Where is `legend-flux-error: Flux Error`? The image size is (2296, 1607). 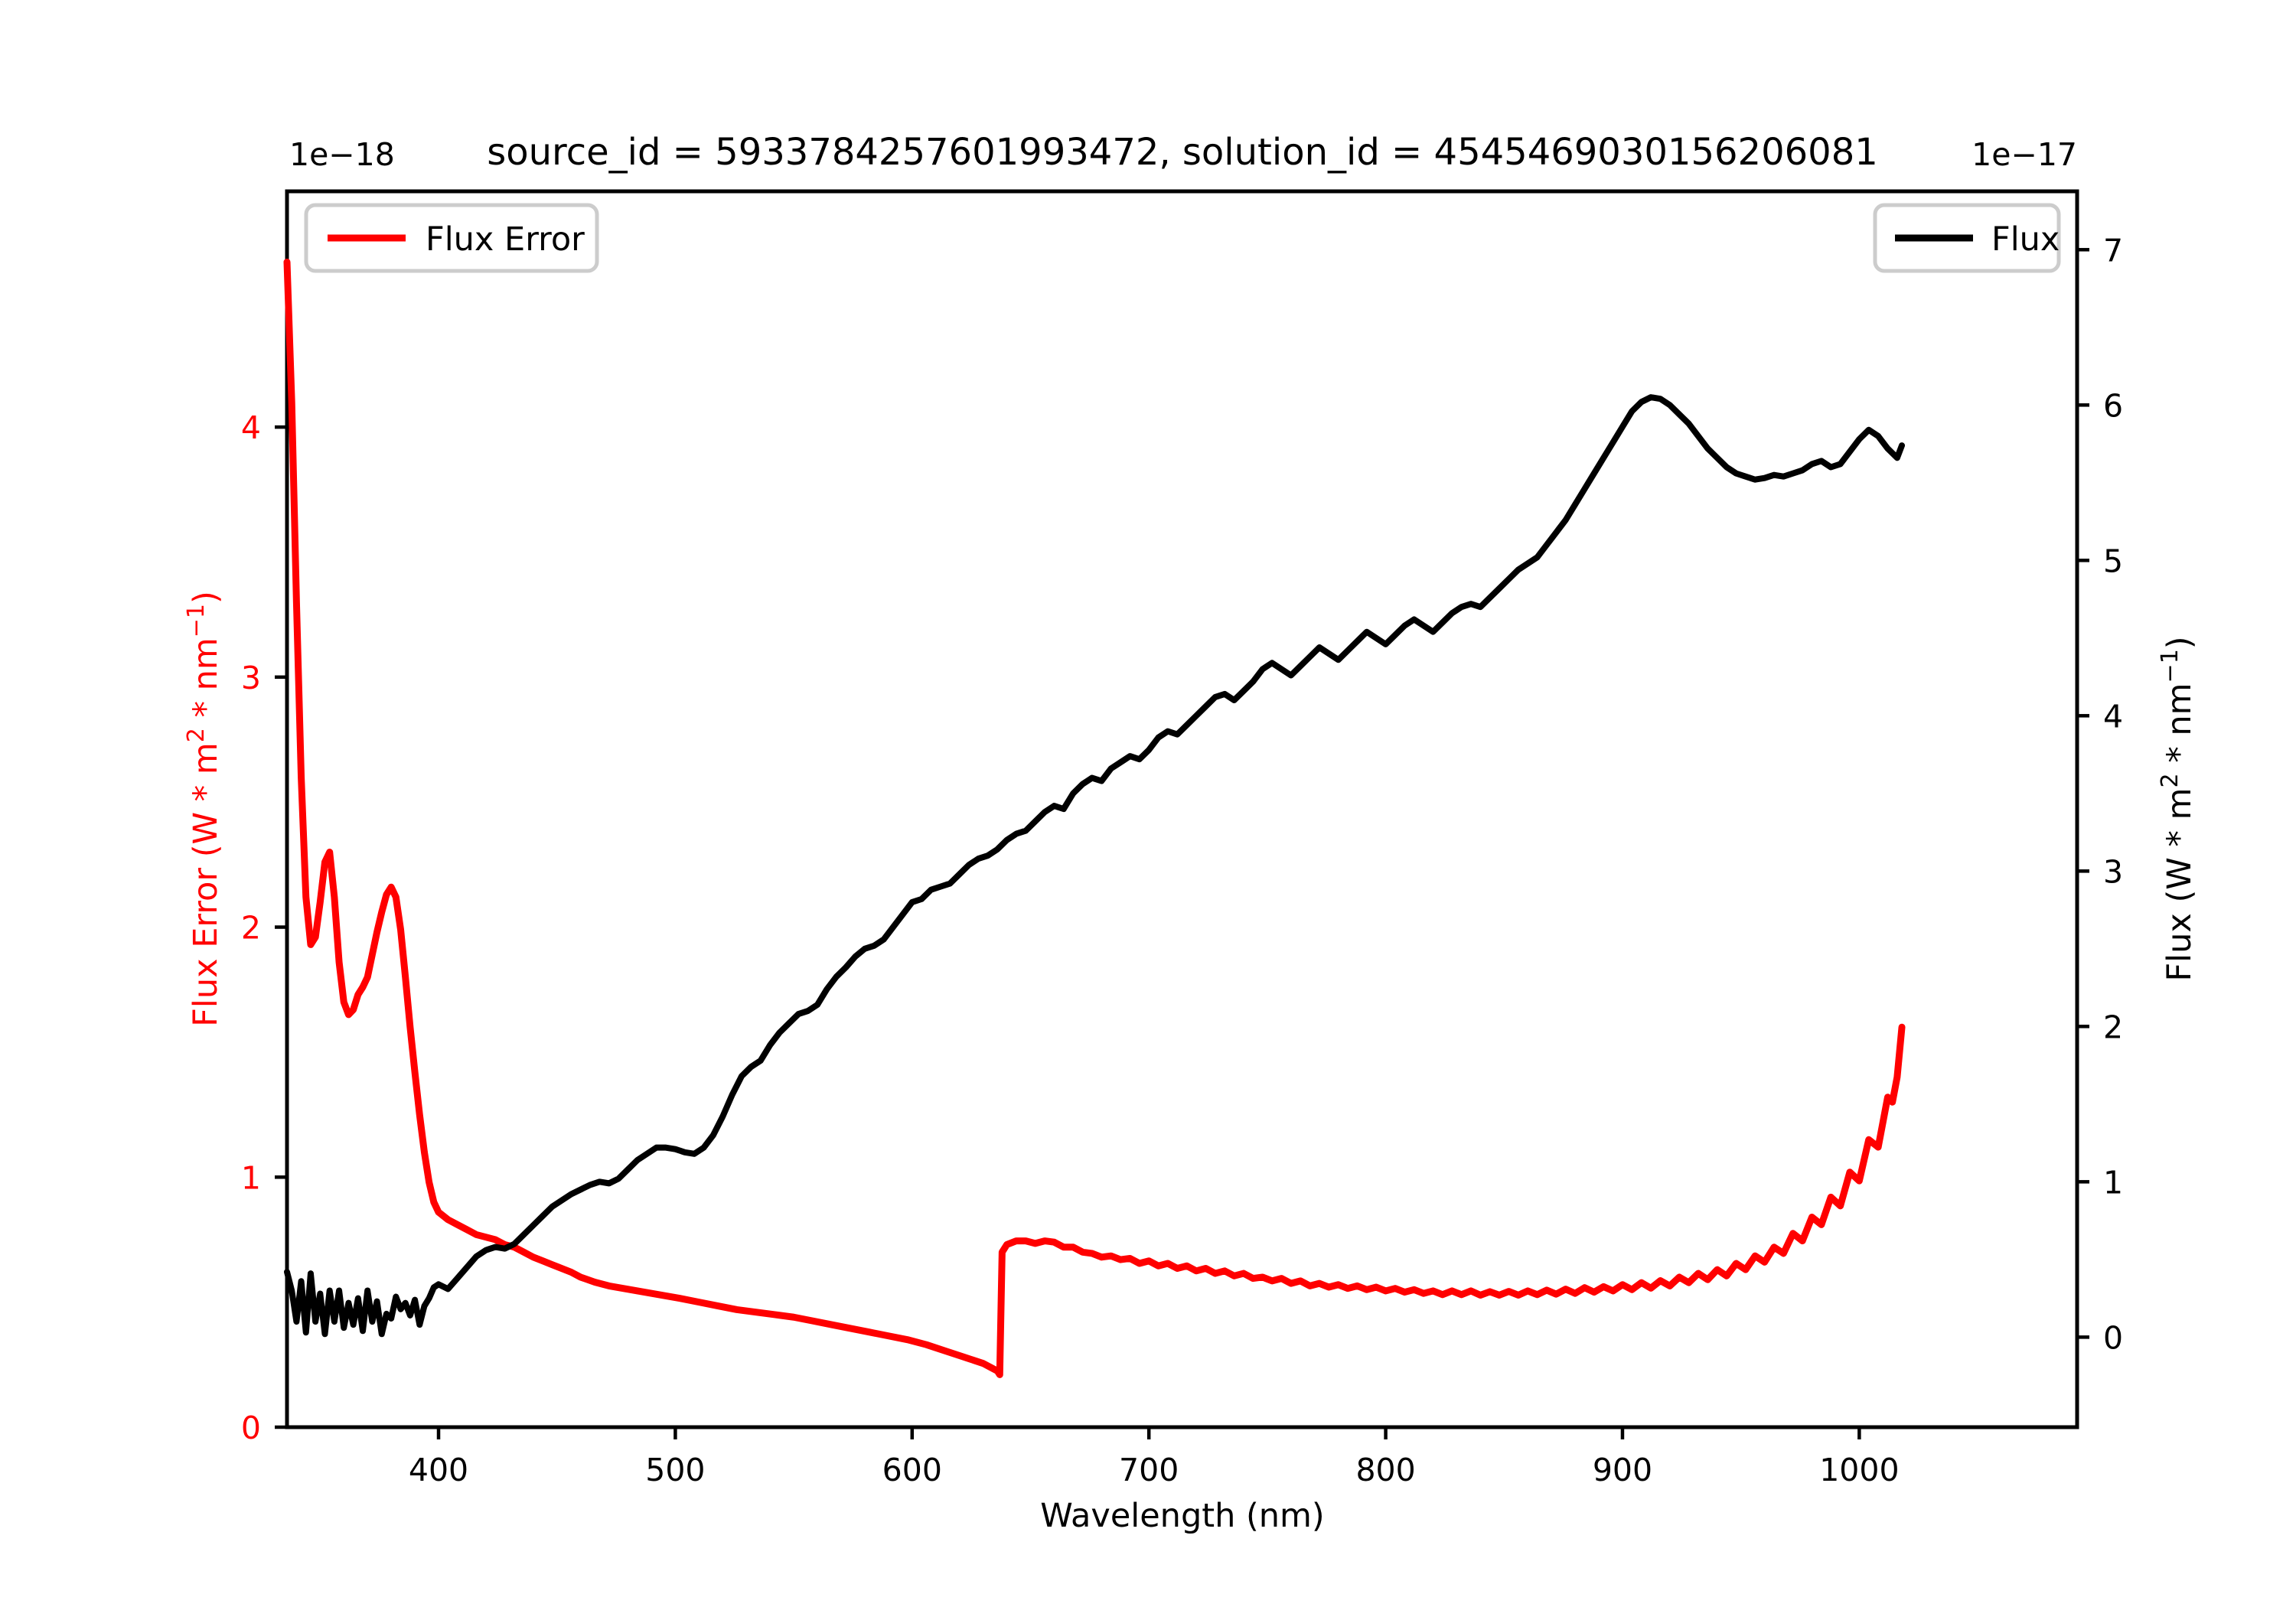 legend-flux-error: Flux Error is located at coordinates (451, 238).